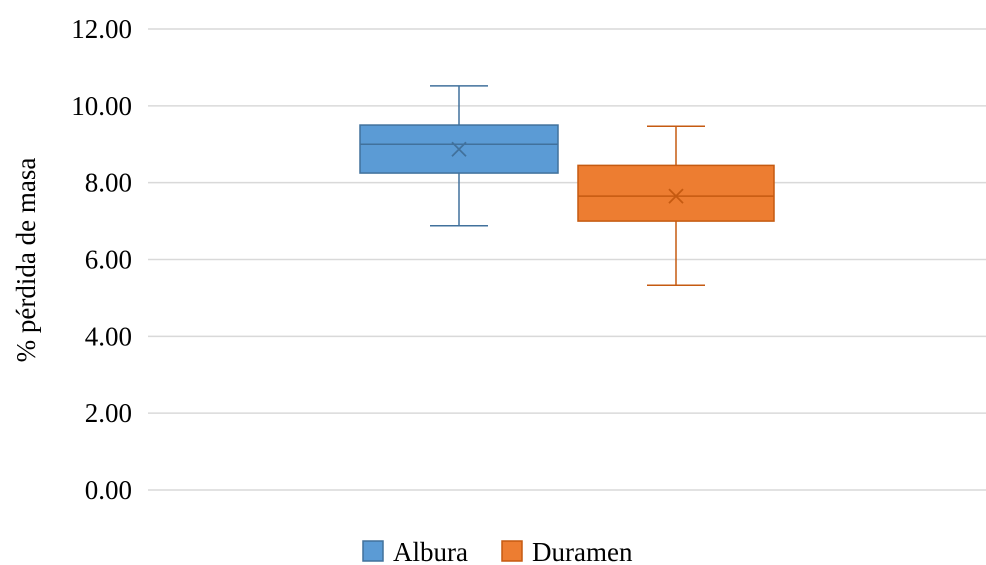 The width and height of the screenshot is (986, 565). I want to click on iqr-box, so click(676, 193).